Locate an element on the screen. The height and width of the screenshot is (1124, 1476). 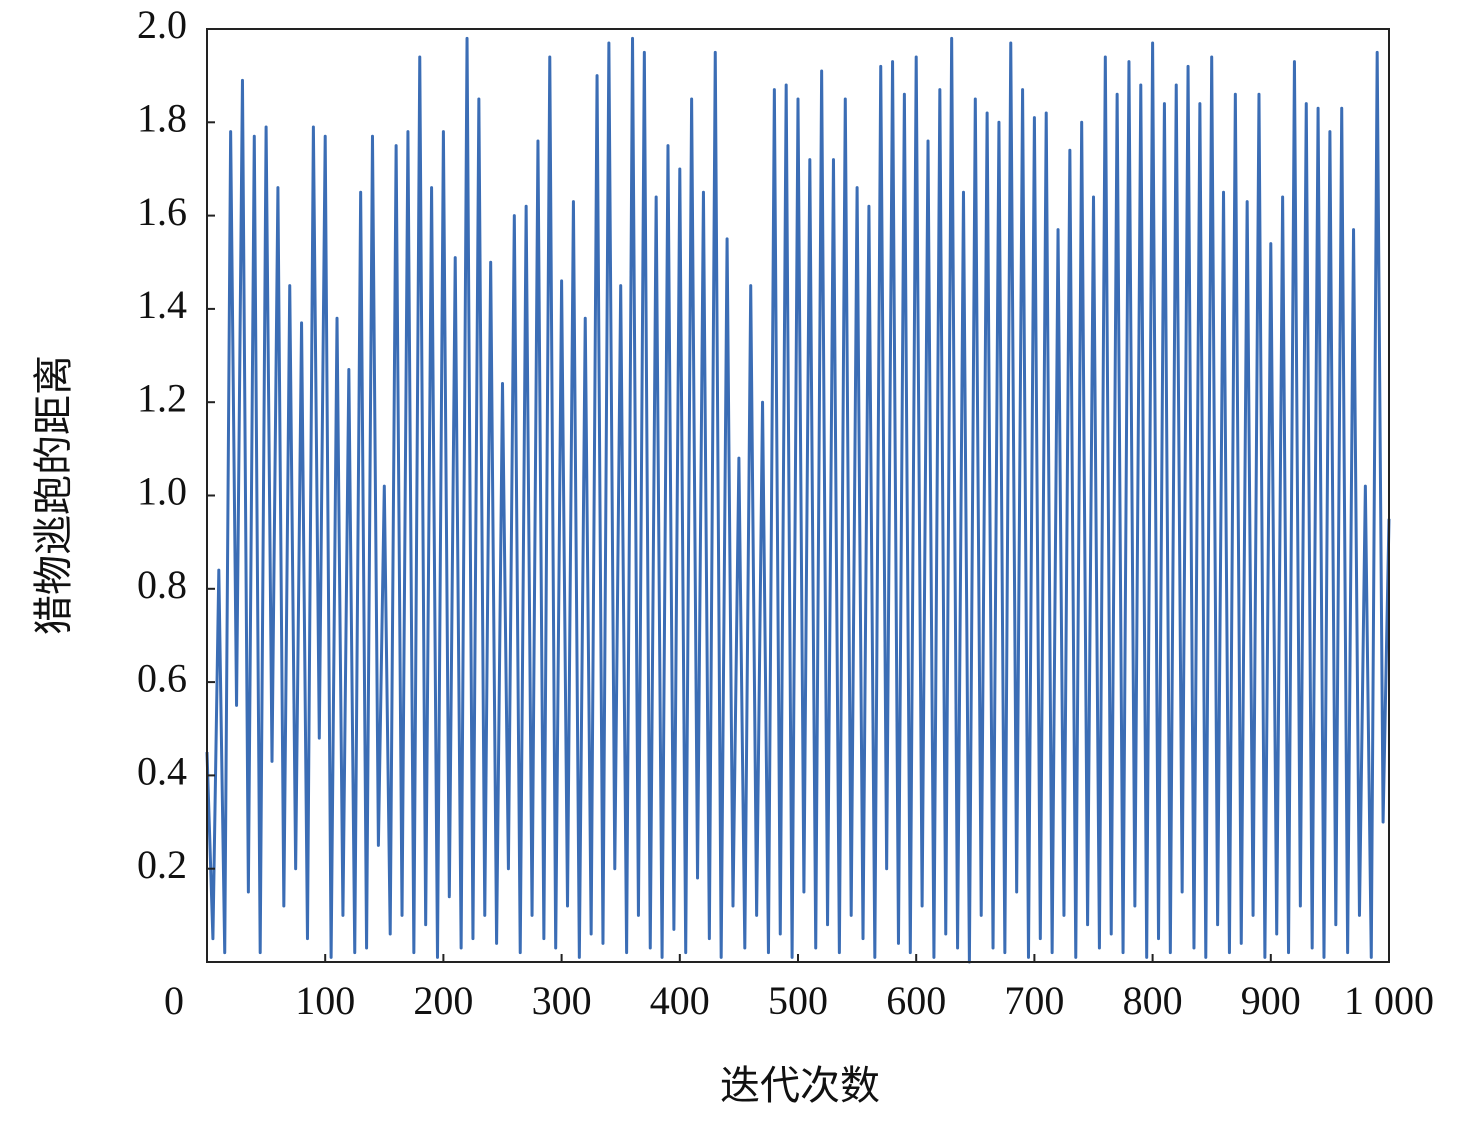
y-tick-label: 1.0 is located at coordinates (162, 491).